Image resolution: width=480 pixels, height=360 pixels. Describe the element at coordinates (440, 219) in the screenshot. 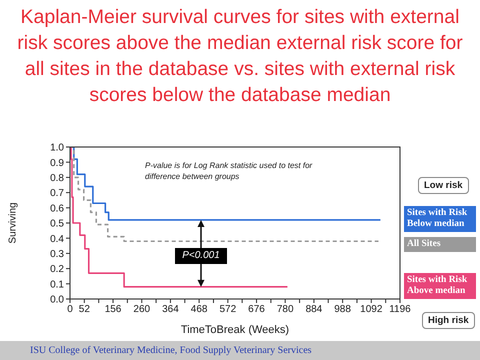

I see `text: Sites with Risk Below median` at that location.